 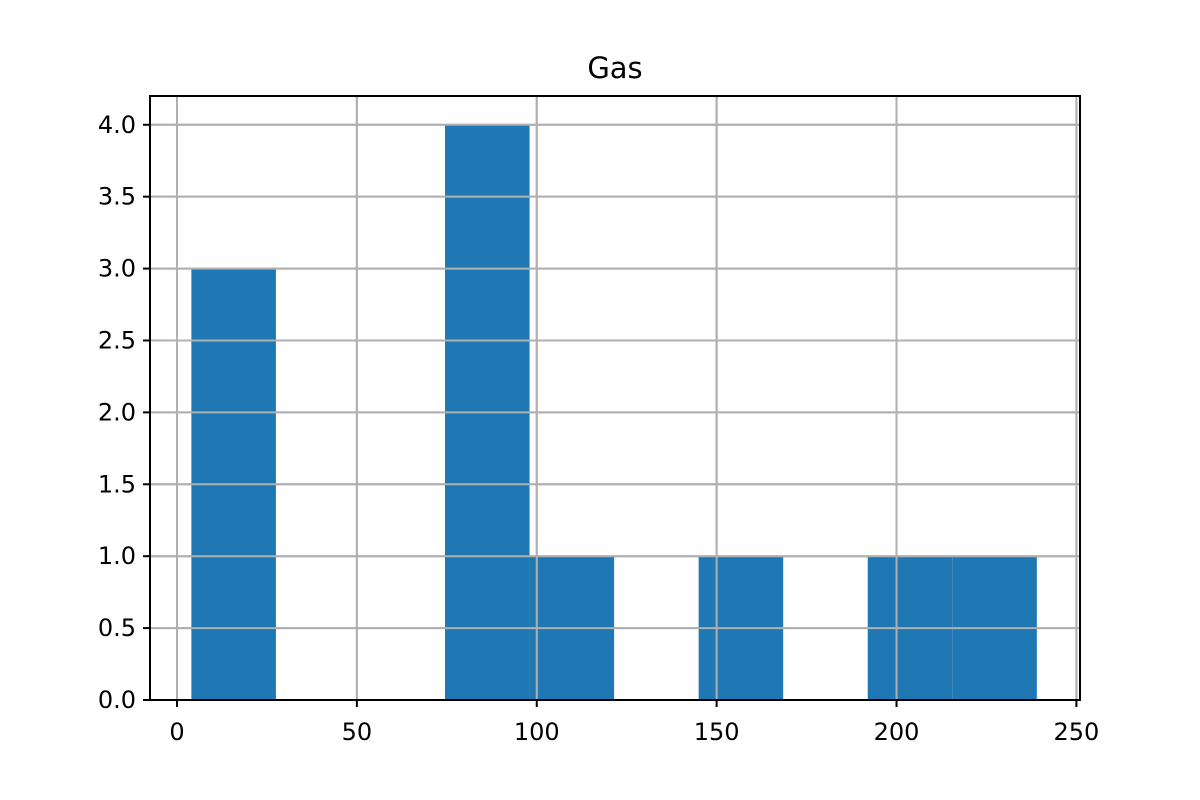 I want to click on x-tick-label: 100, so click(x=537, y=732).